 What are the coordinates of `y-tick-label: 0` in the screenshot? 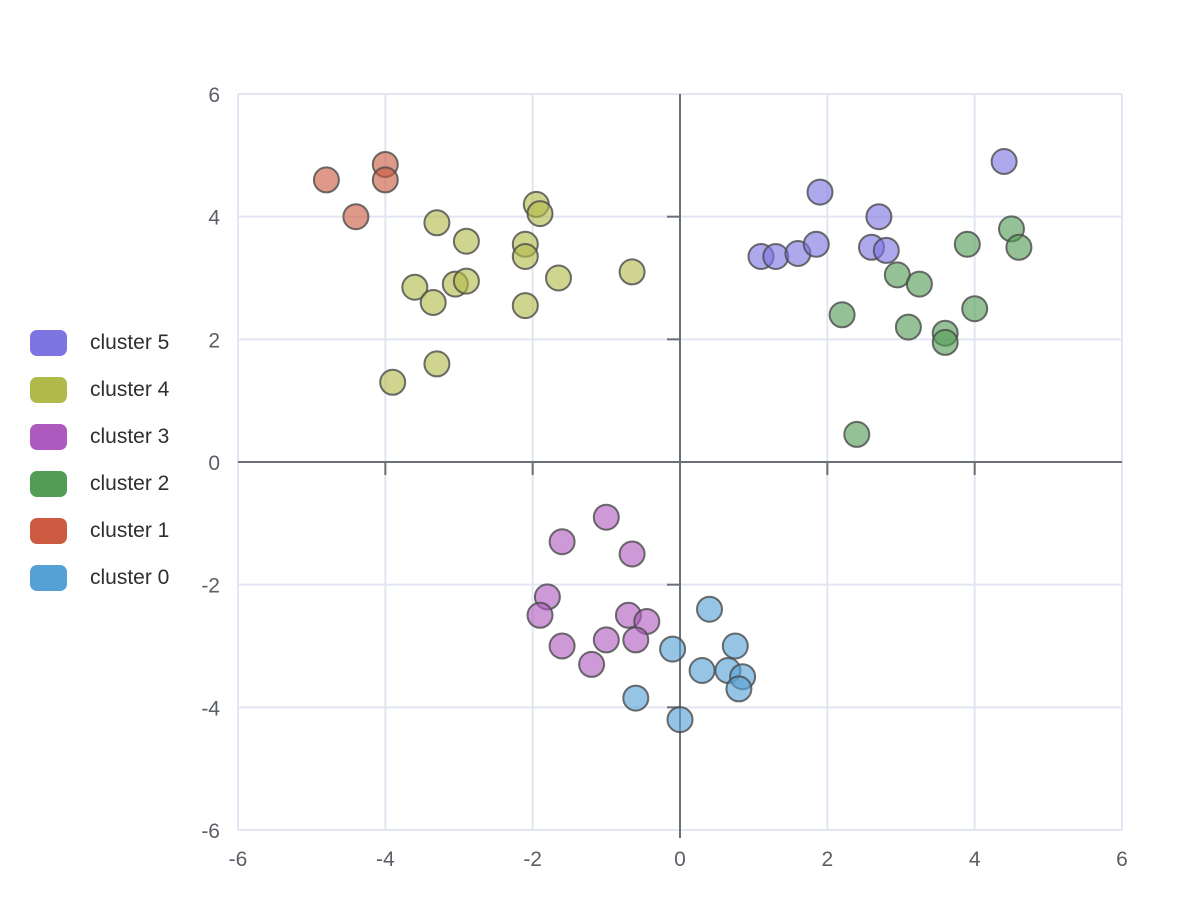 It's located at (214, 463).